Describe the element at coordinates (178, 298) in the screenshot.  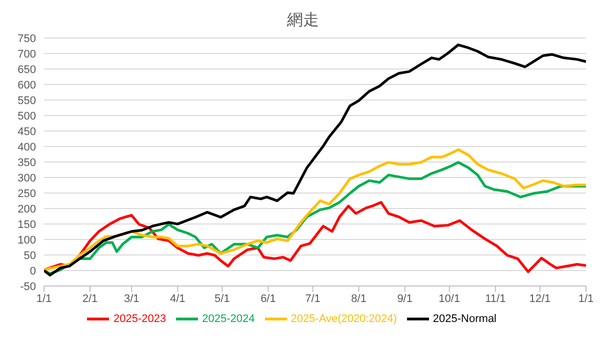
I see `x-tick-label: 4/1` at that location.